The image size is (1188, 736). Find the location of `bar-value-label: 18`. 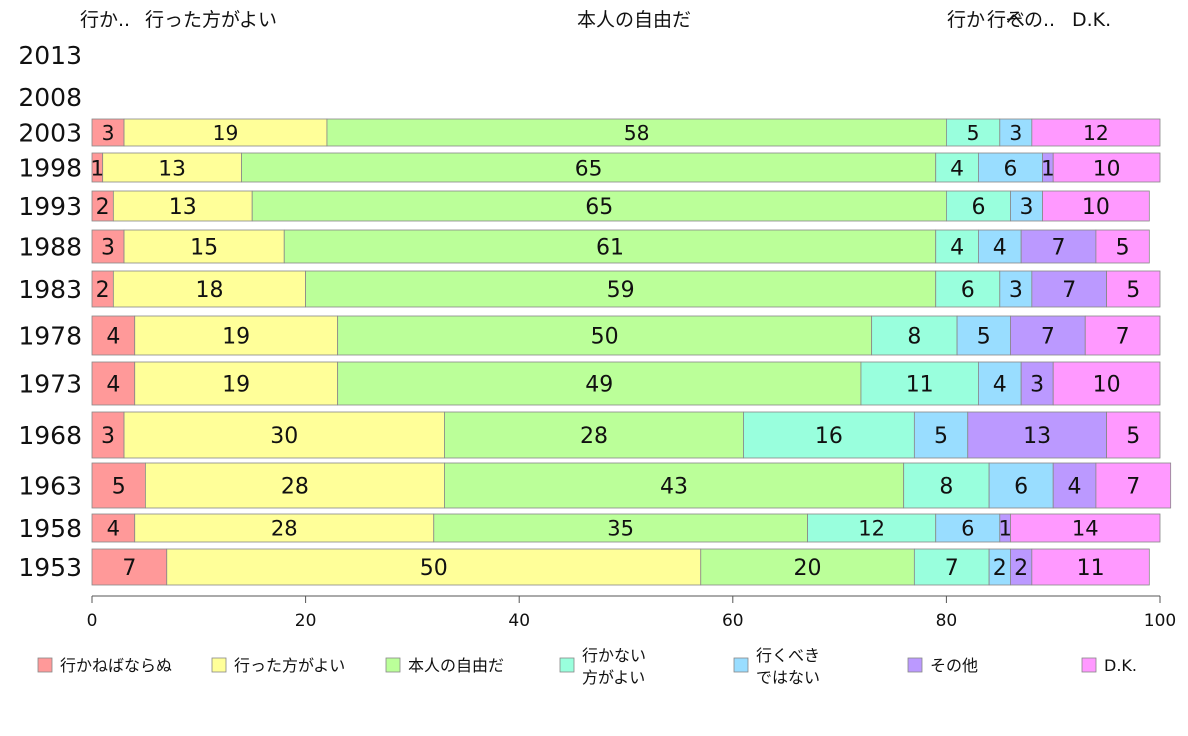

bar-value-label: 18 is located at coordinates (209, 290).